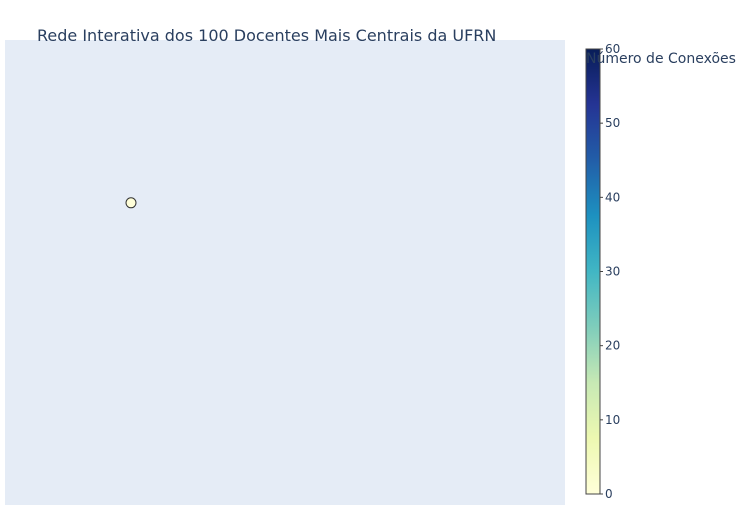 This screenshot has width=743, height=525. I want to click on colorbar-tick-label: 10, so click(612, 420).